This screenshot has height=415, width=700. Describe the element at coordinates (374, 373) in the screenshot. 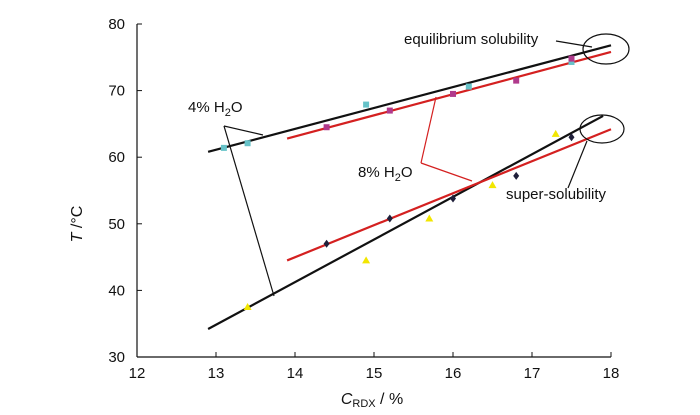

I see `x-tick-label: 15` at that location.